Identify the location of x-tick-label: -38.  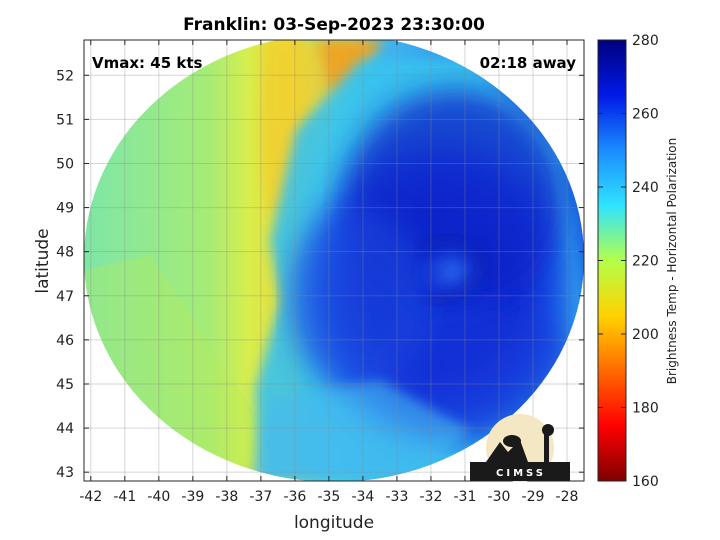
(226, 497).